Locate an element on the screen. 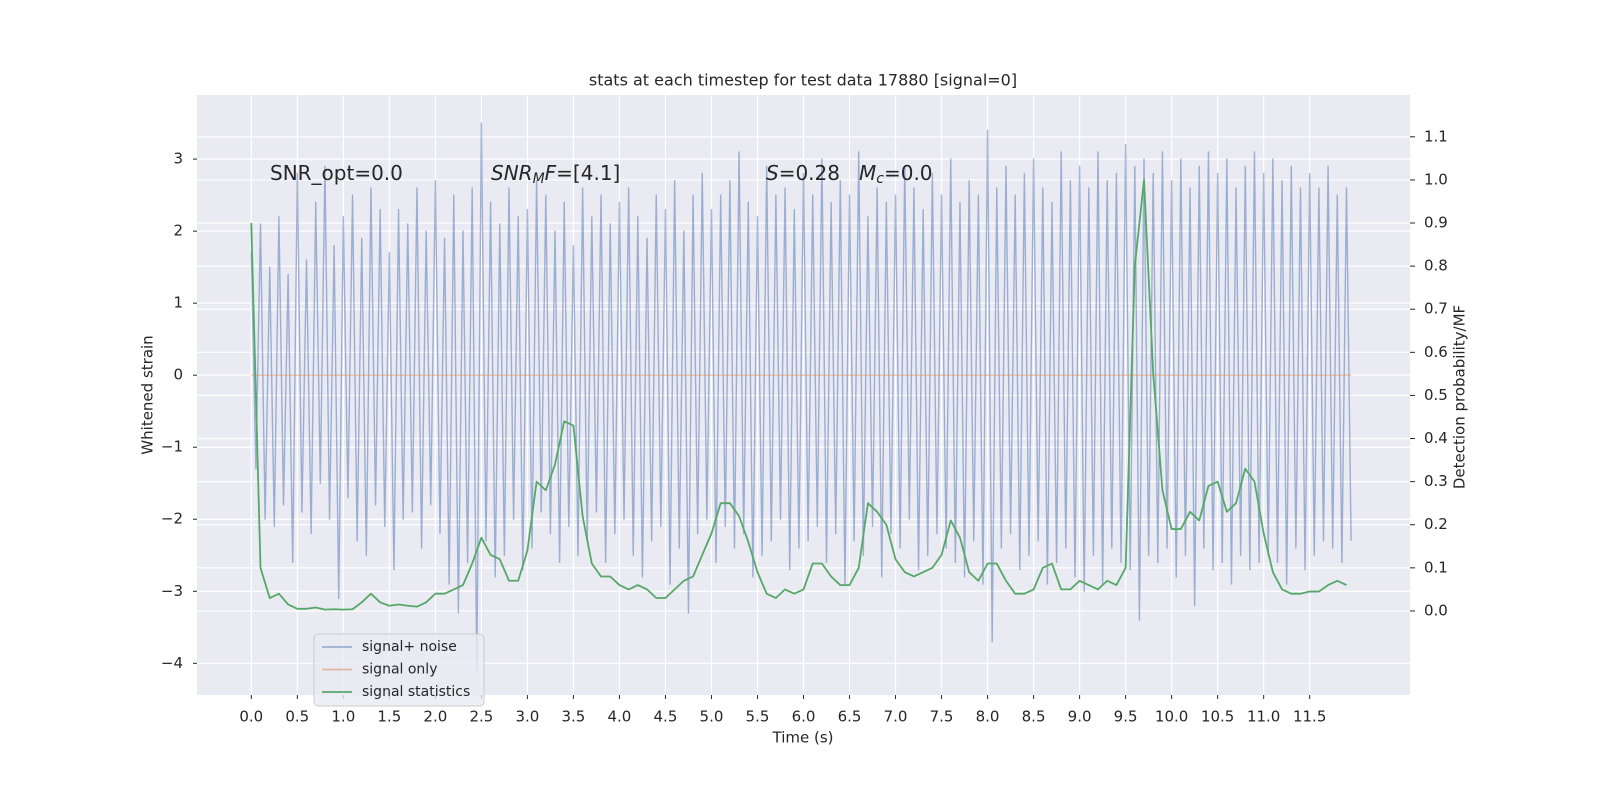 The image size is (1600, 804). x-tick-label: 10.5 is located at coordinates (1217, 717).